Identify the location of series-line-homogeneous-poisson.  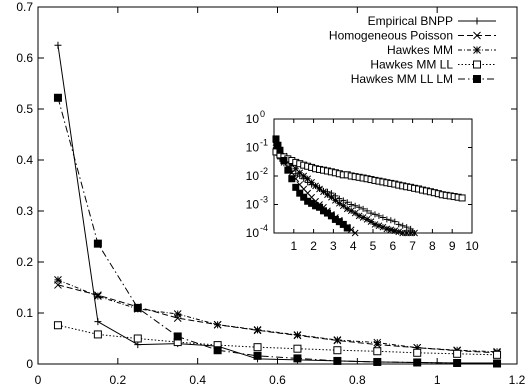
(277, 319).